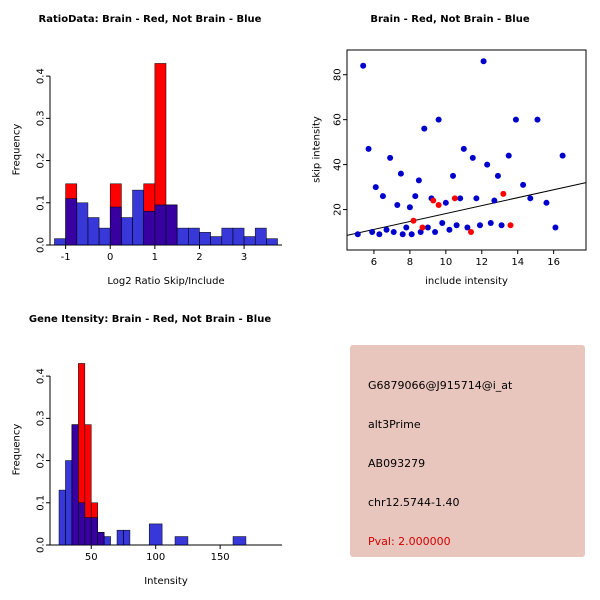 This screenshot has width=600, height=600. What do you see at coordinates (244, 257) in the screenshot?
I see `svg-text: 3` at bounding box center [244, 257].